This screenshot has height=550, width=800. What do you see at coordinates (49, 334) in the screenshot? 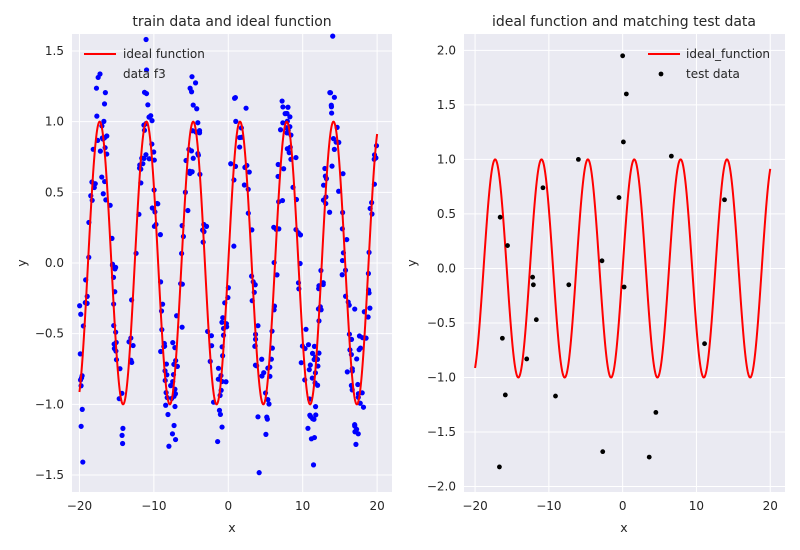
I see `left-y-tick-label: −0.5` at bounding box center [49, 334].